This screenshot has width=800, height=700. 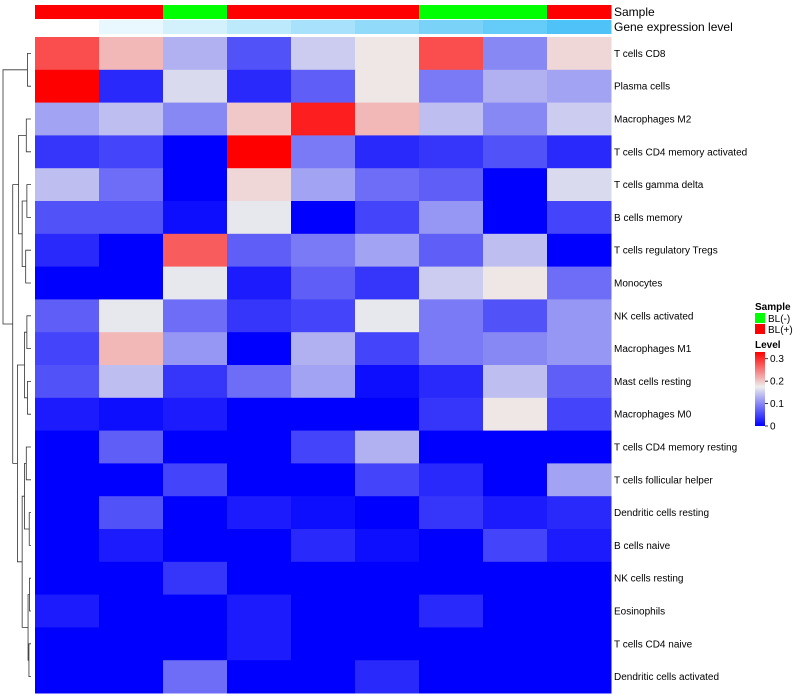 What do you see at coordinates (673, 27) in the screenshot?
I see `annotation-row-label: Gene expression level` at bounding box center [673, 27].